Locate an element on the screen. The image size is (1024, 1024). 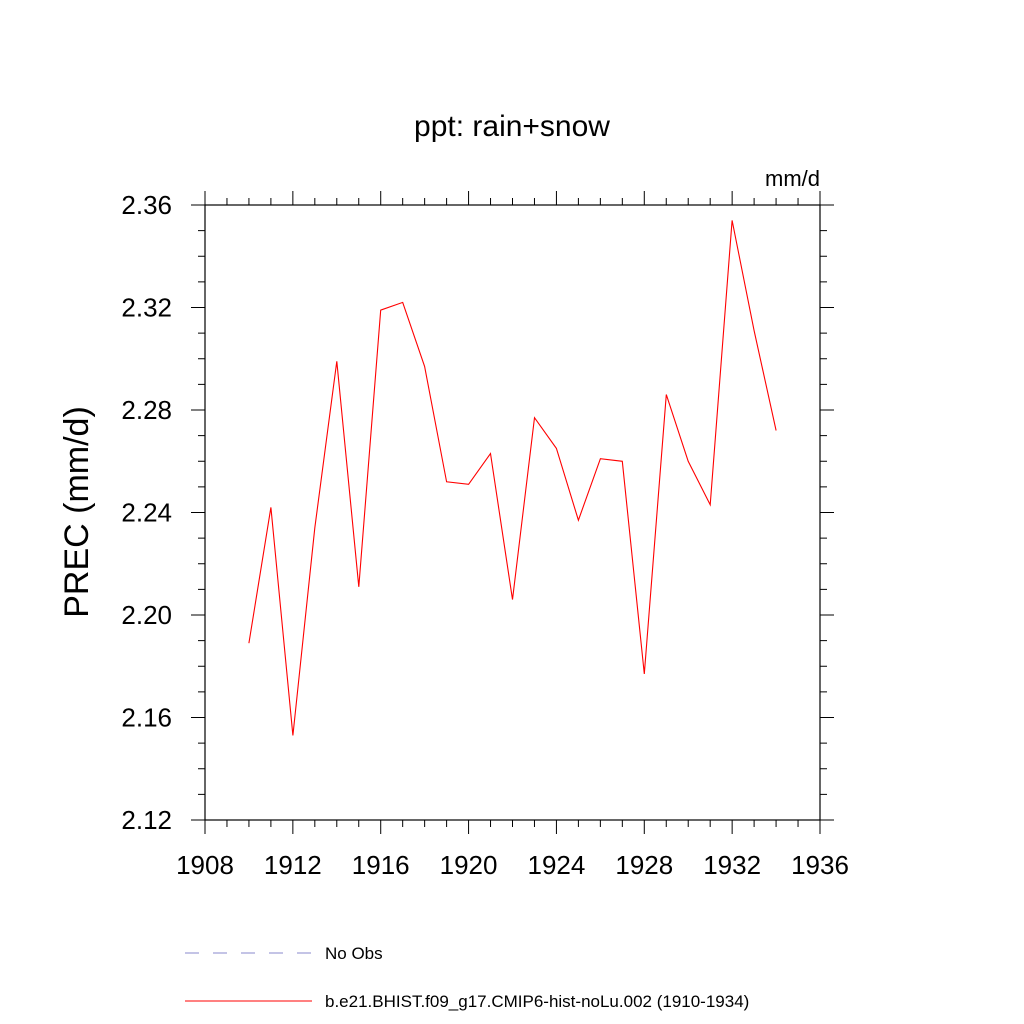
x-tick-label: 1920 is located at coordinates (469, 865).